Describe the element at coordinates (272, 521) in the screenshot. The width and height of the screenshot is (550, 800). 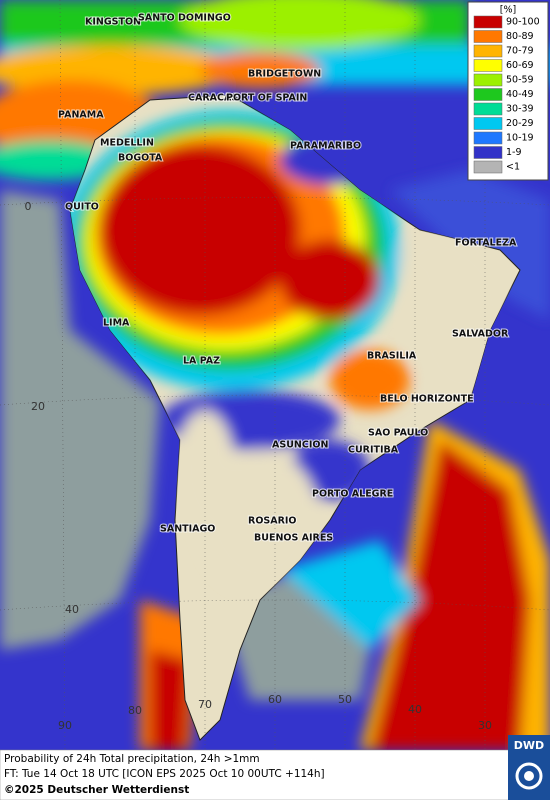
I see `city-label: ROSARIO` at that location.